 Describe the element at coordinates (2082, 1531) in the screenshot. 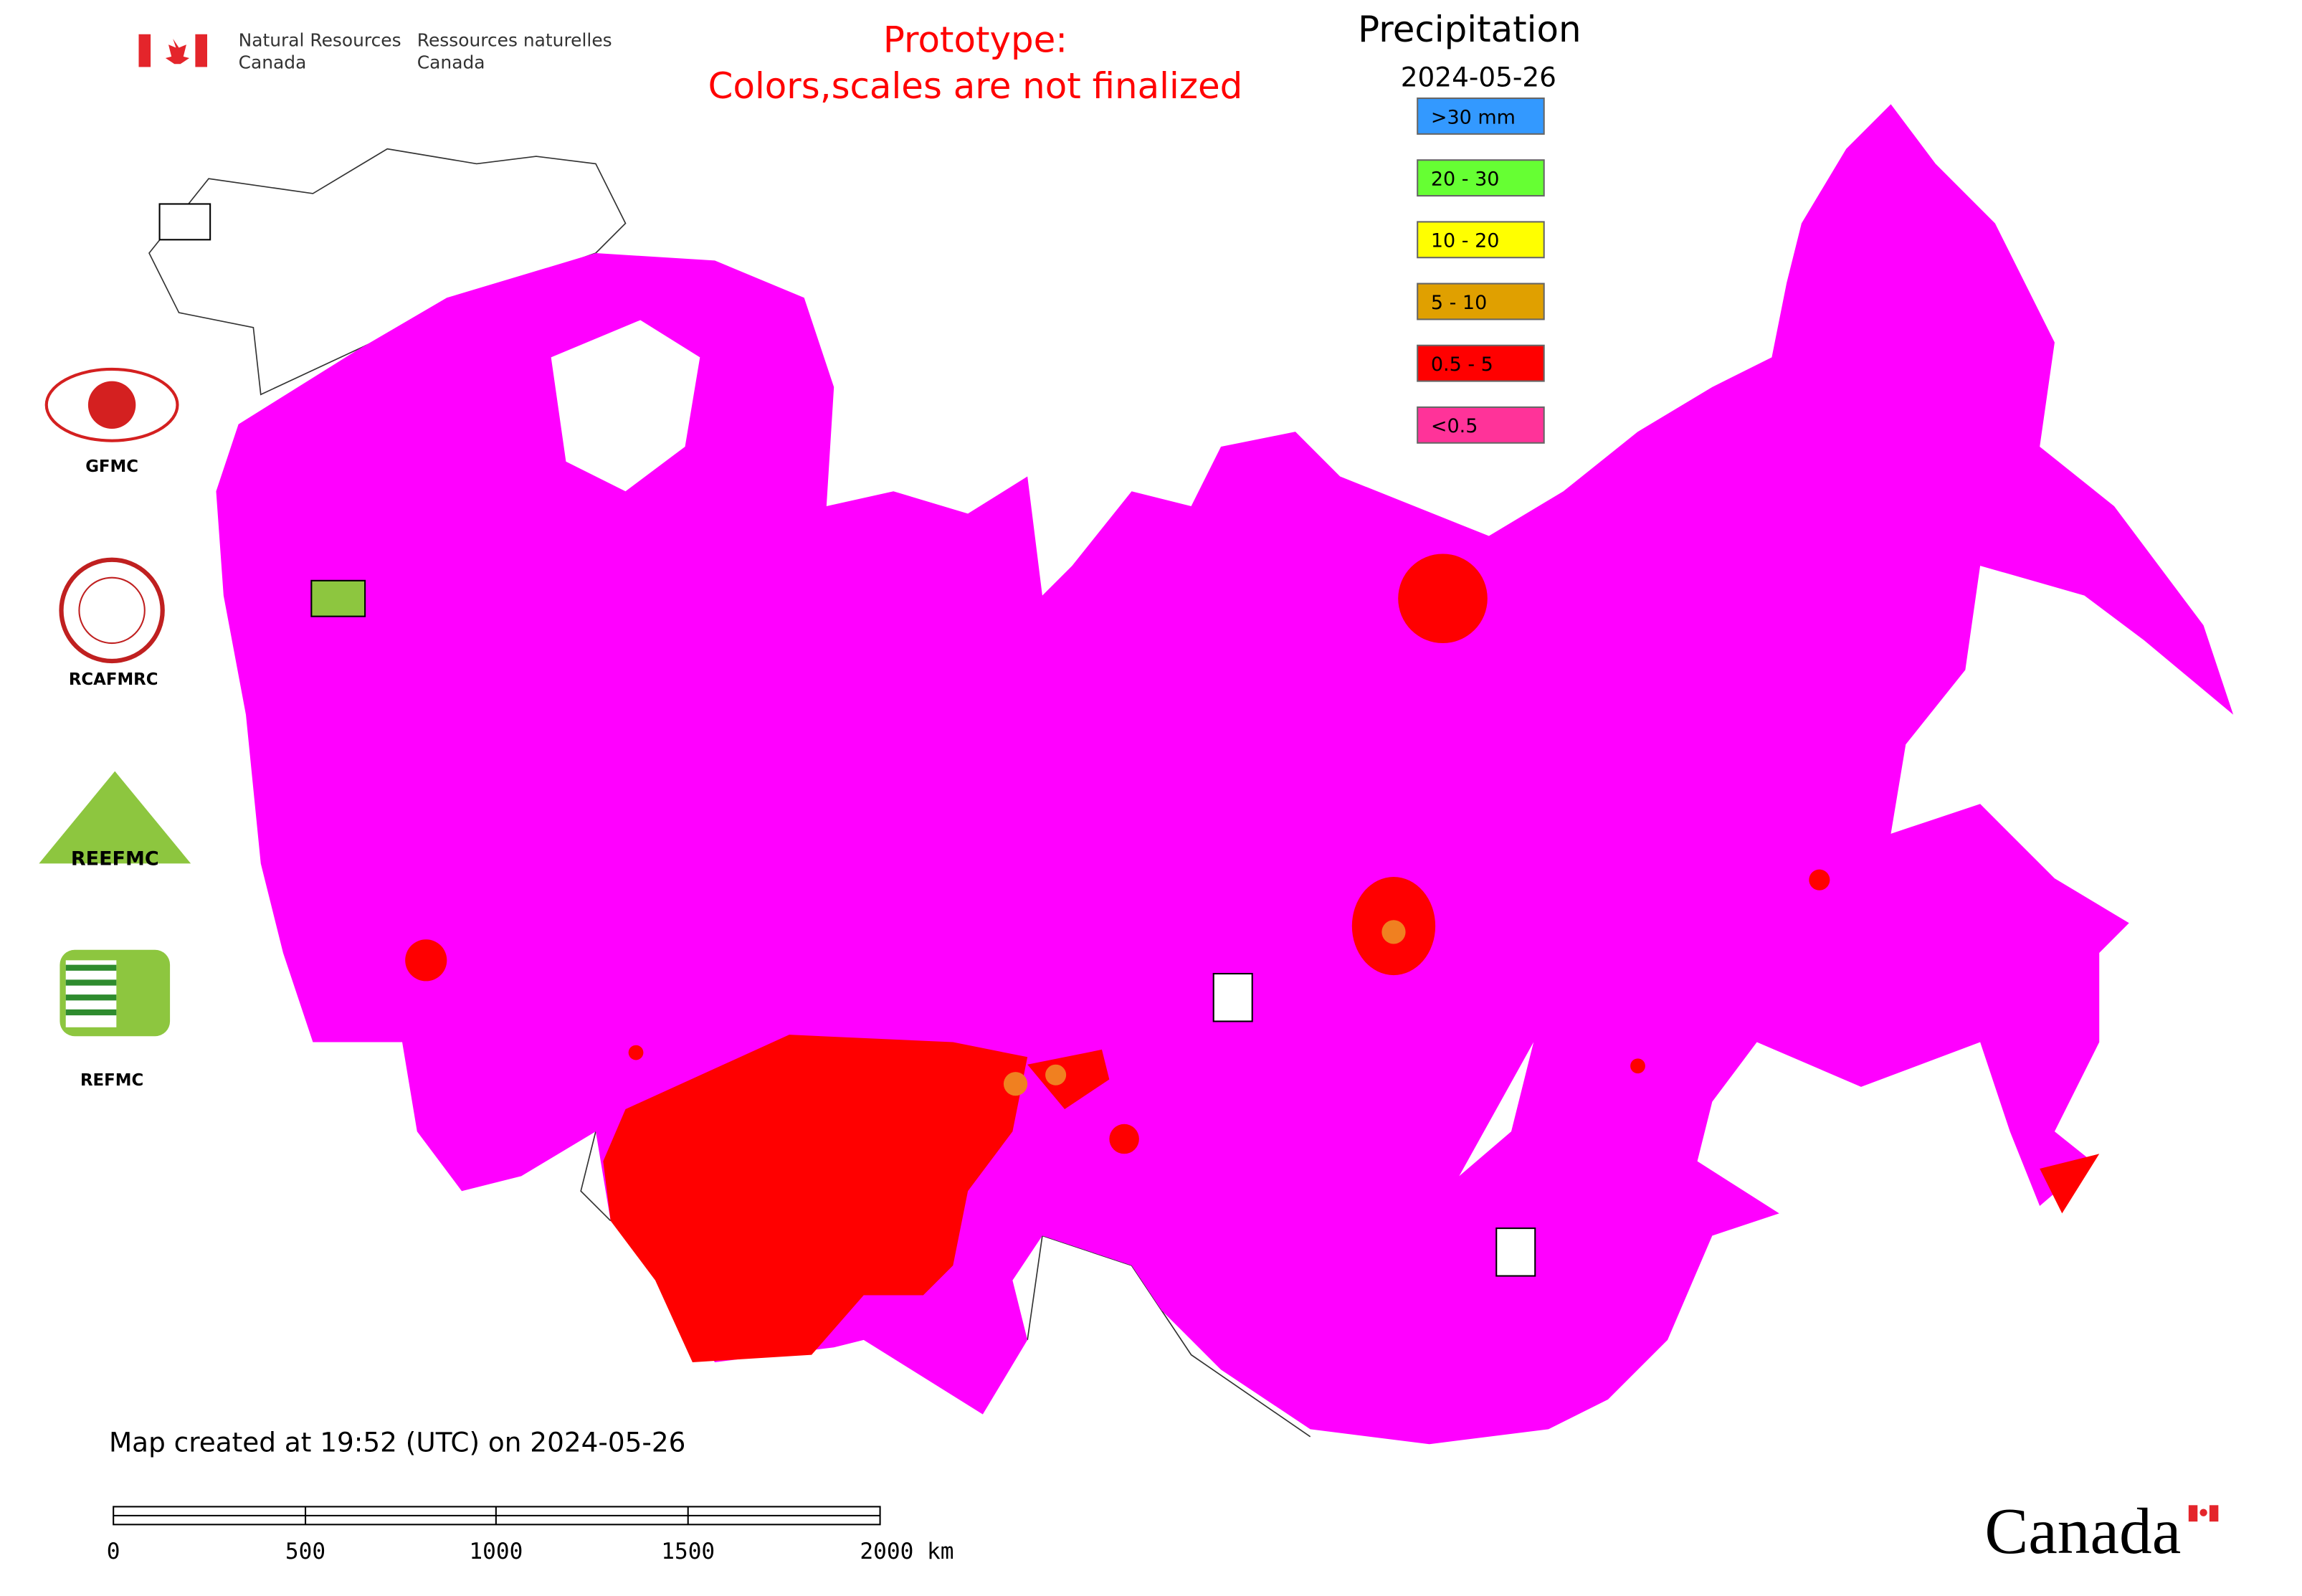

I see `canada-wordmark: Canada` at that location.